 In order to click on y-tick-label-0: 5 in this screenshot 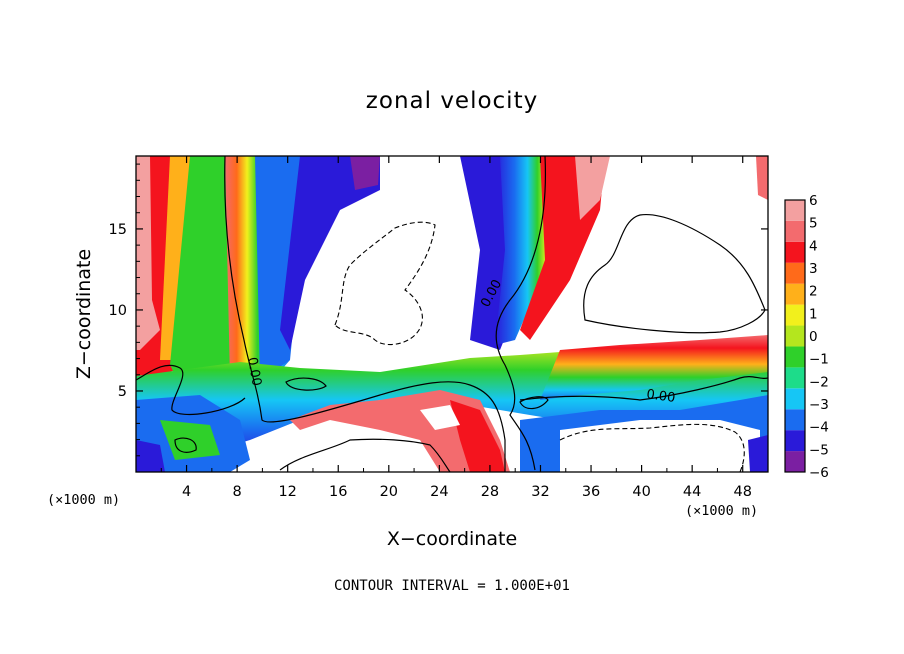, I will do `click(122, 392)`.